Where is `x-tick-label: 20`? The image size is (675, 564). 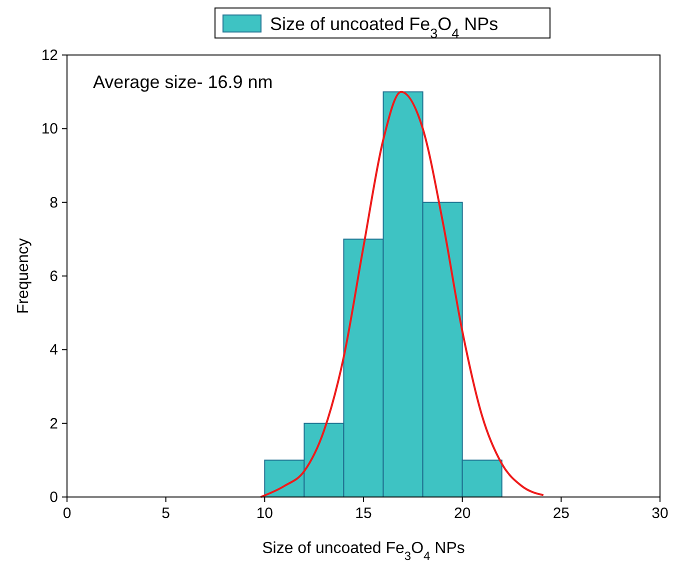 x-tick-label: 20 is located at coordinates (462, 513).